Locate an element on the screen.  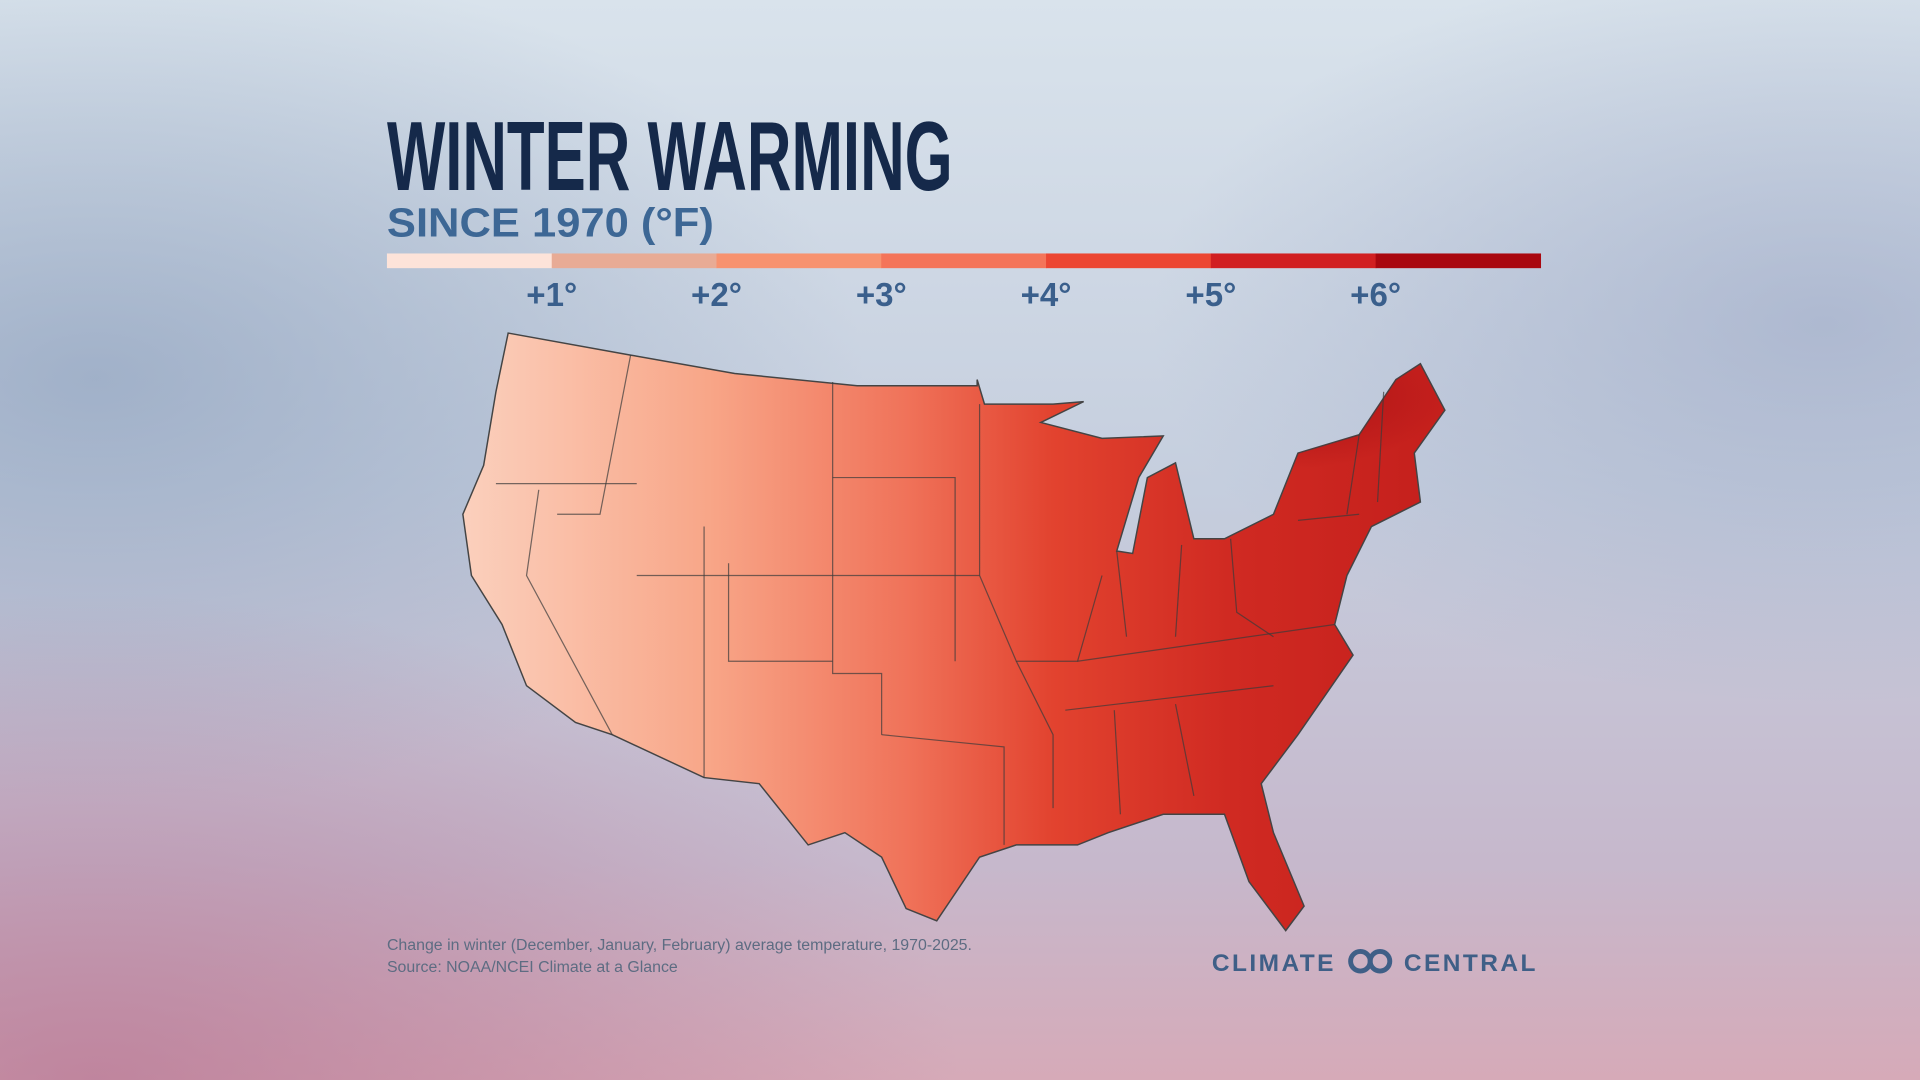
caption: Source: NOAA/NCEI Climate at a Glance is located at coordinates (532, 967).